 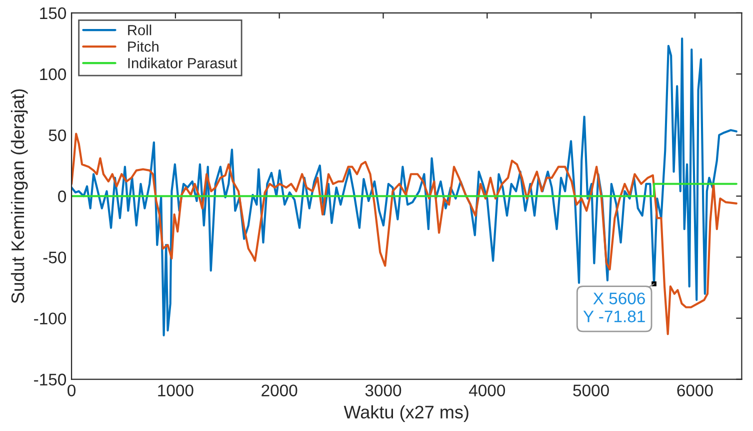 I want to click on legend-label: Roll, so click(x=140, y=30).